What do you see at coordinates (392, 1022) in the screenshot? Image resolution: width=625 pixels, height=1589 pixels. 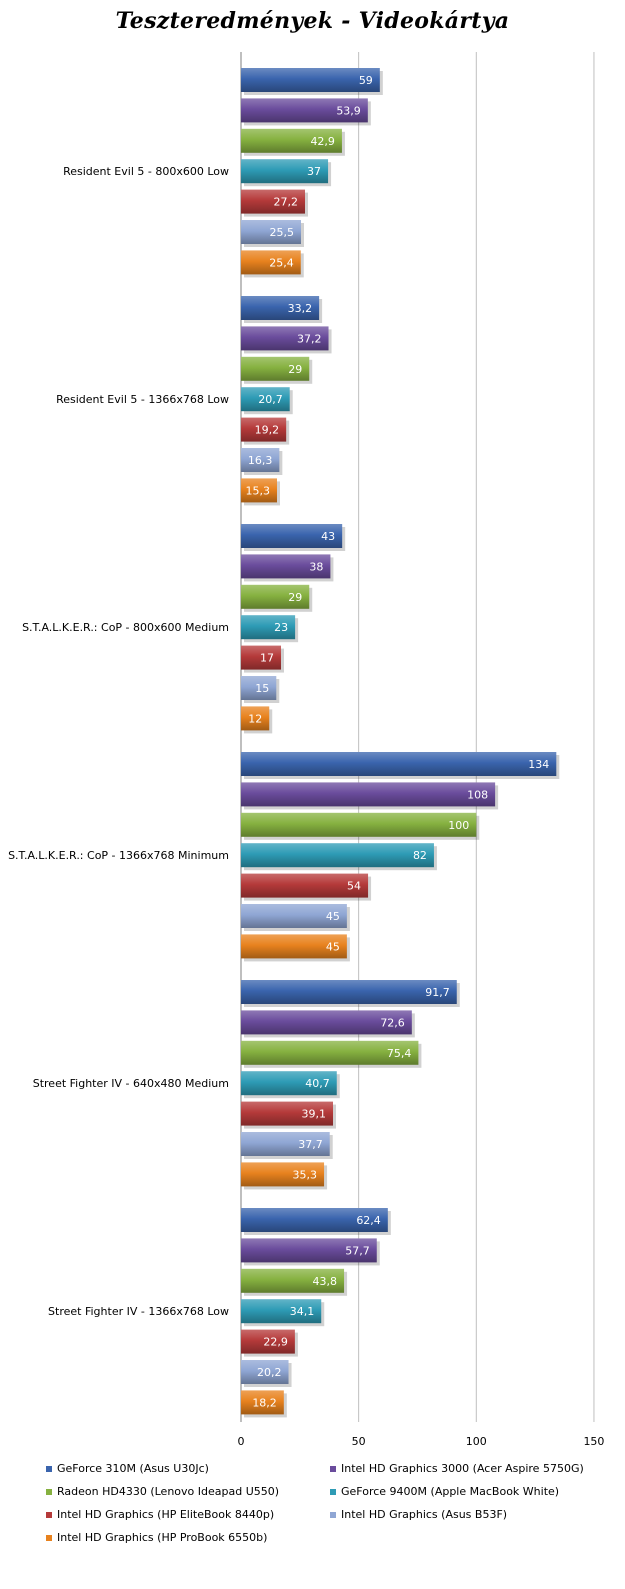 I see `bar-value-label: 72,6` at bounding box center [392, 1022].